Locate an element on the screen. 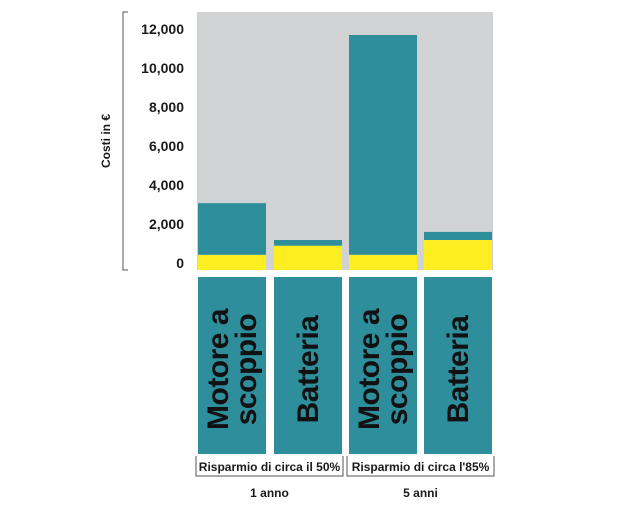 Image resolution: width=620 pixels, height=505 pixels. y-tick-label: 0 is located at coordinates (180, 263).